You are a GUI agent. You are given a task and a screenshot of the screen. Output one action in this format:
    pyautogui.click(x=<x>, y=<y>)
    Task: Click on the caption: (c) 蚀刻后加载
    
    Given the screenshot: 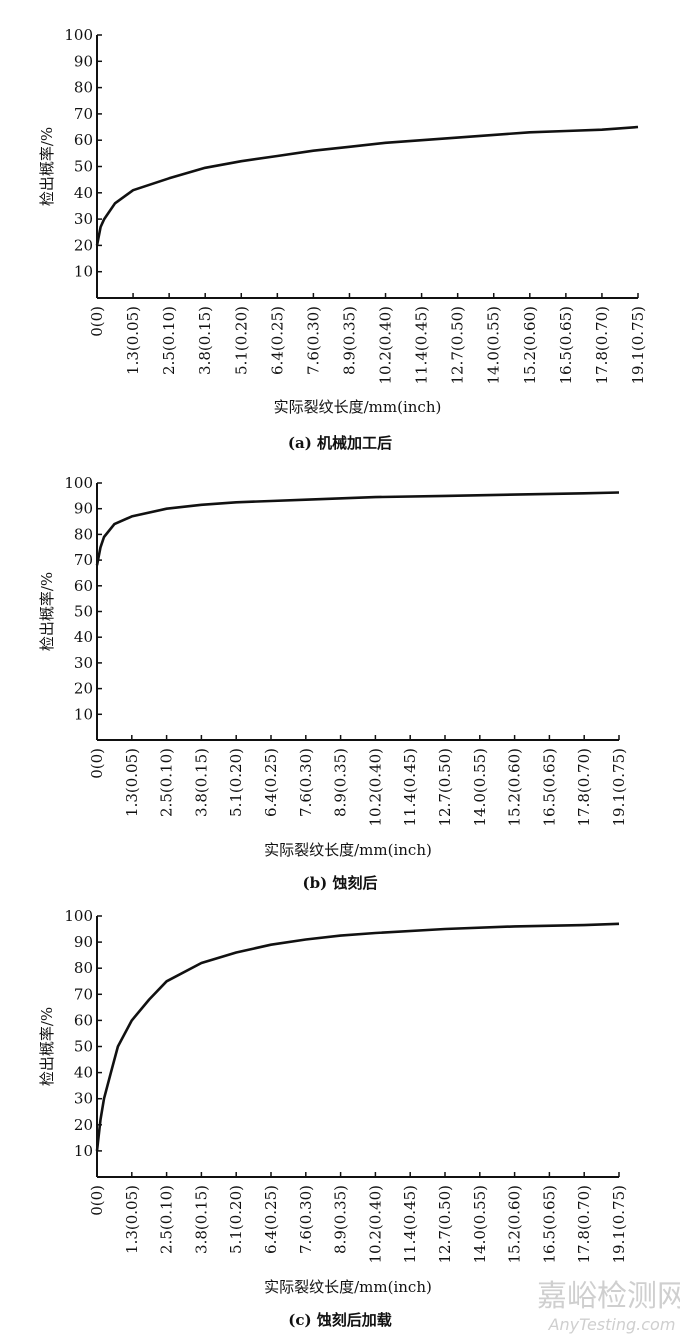 What is the action you would take?
    pyautogui.click(x=340, y=1320)
    